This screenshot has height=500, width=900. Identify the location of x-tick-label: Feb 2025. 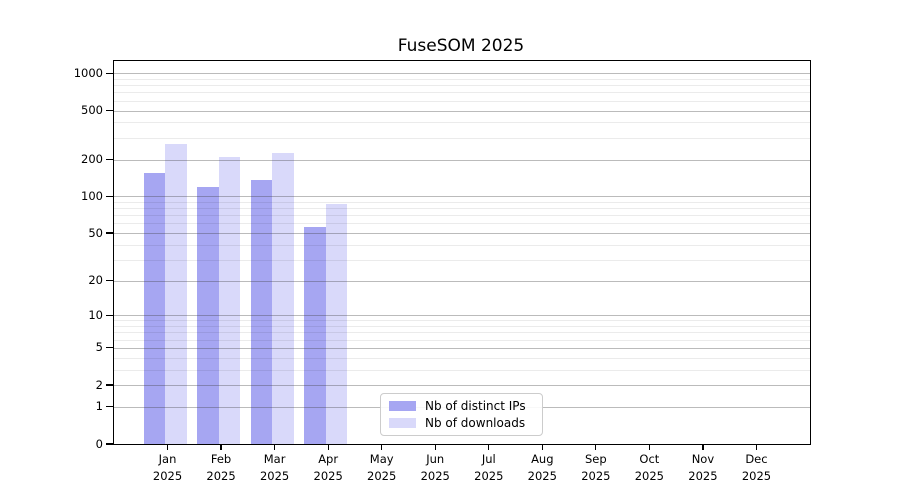
(221, 467).